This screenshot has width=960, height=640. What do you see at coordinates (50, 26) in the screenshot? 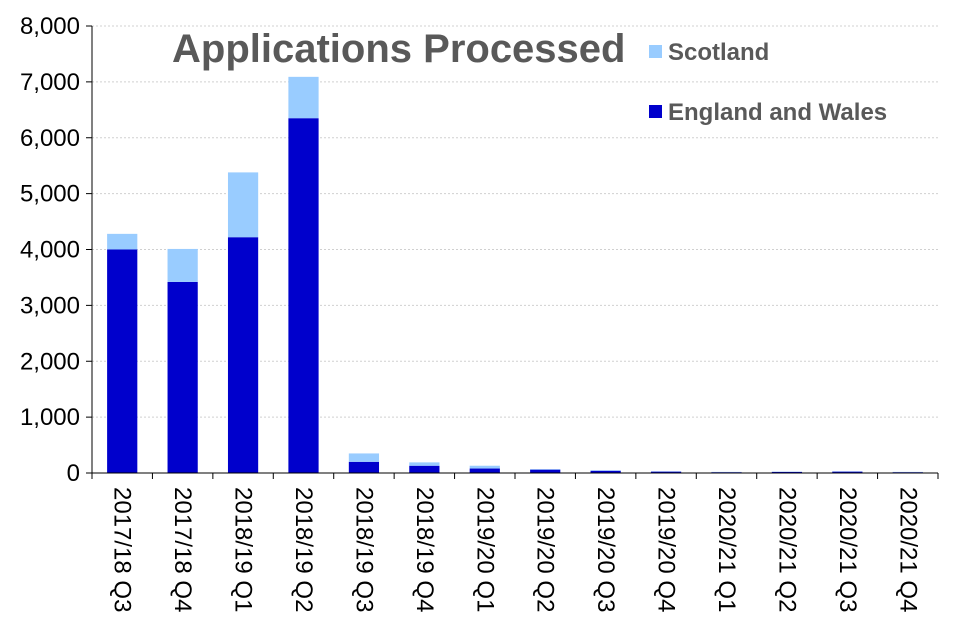
I see `y-tick-label: 8,000` at bounding box center [50, 26].